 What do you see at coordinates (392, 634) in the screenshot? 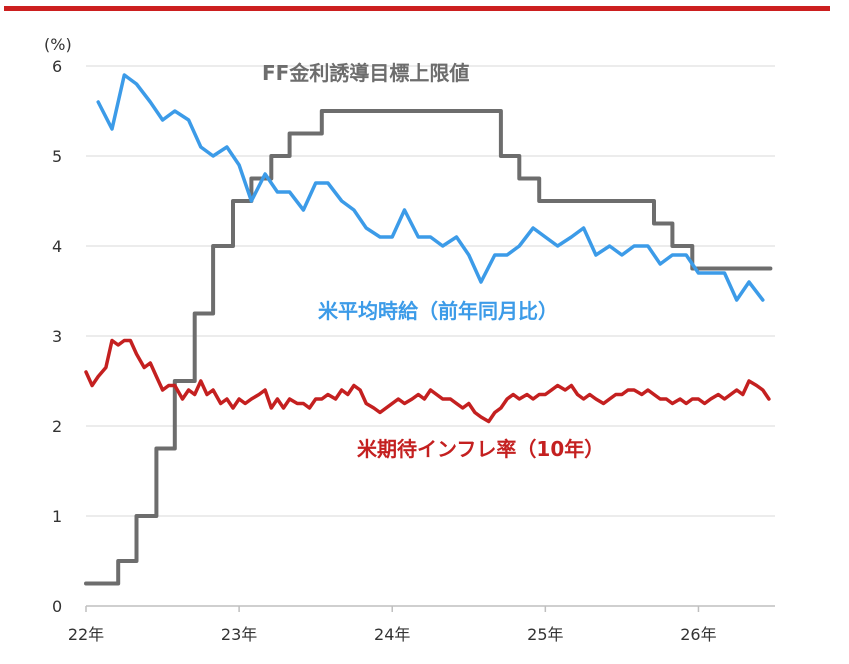
I see `x-tick-label: 24年` at bounding box center [392, 634].